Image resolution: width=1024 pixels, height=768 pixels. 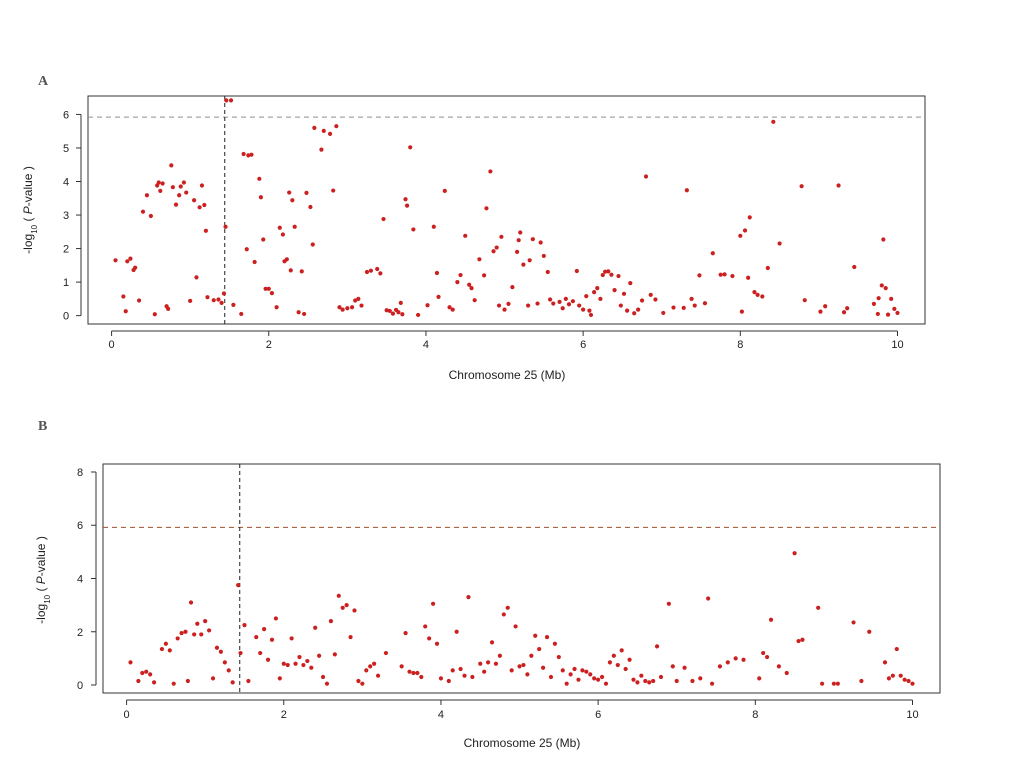 What do you see at coordinates (41, 580) in the screenshot?
I see `panel-b-y-title-italic: P` at bounding box center [41, 580].